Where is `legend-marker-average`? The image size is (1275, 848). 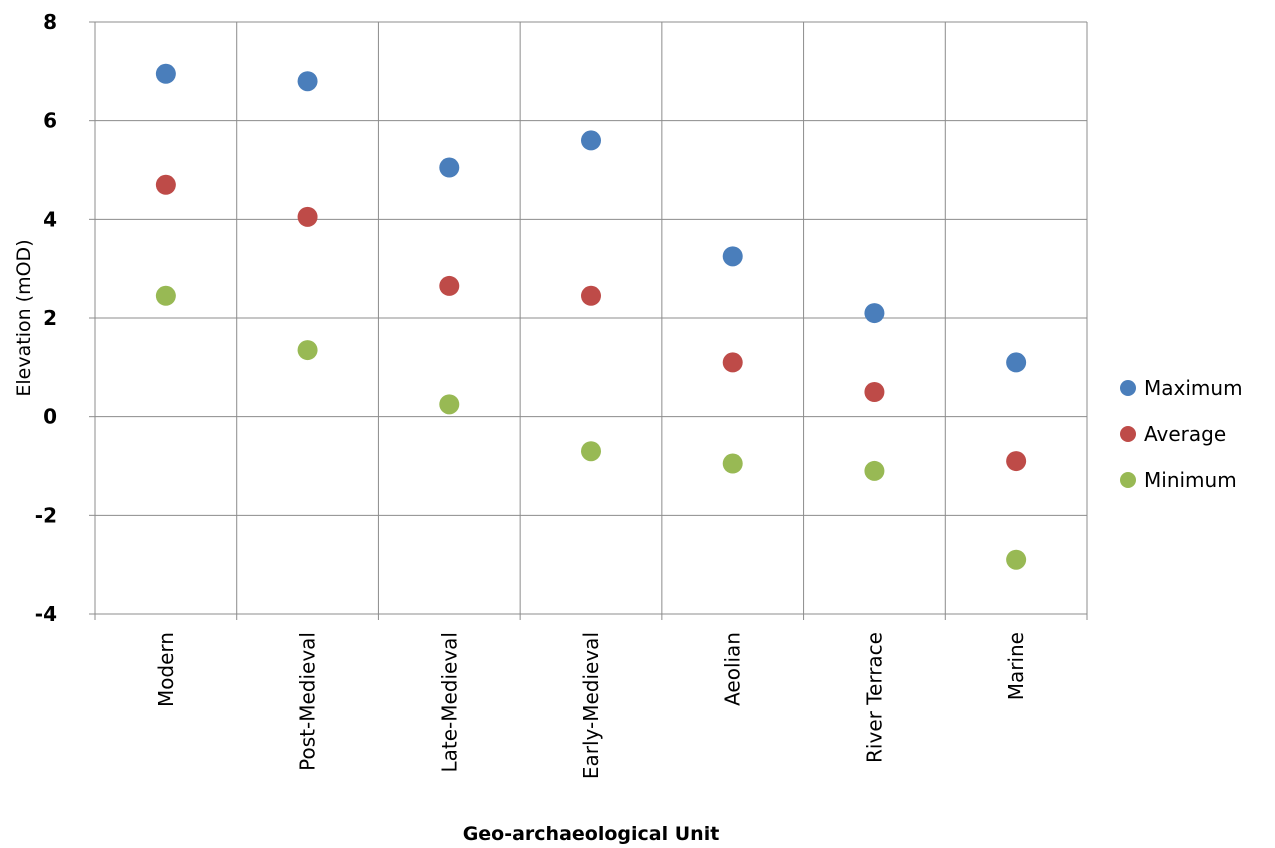
legend-marker-average is located at coordinates (1128, 434).